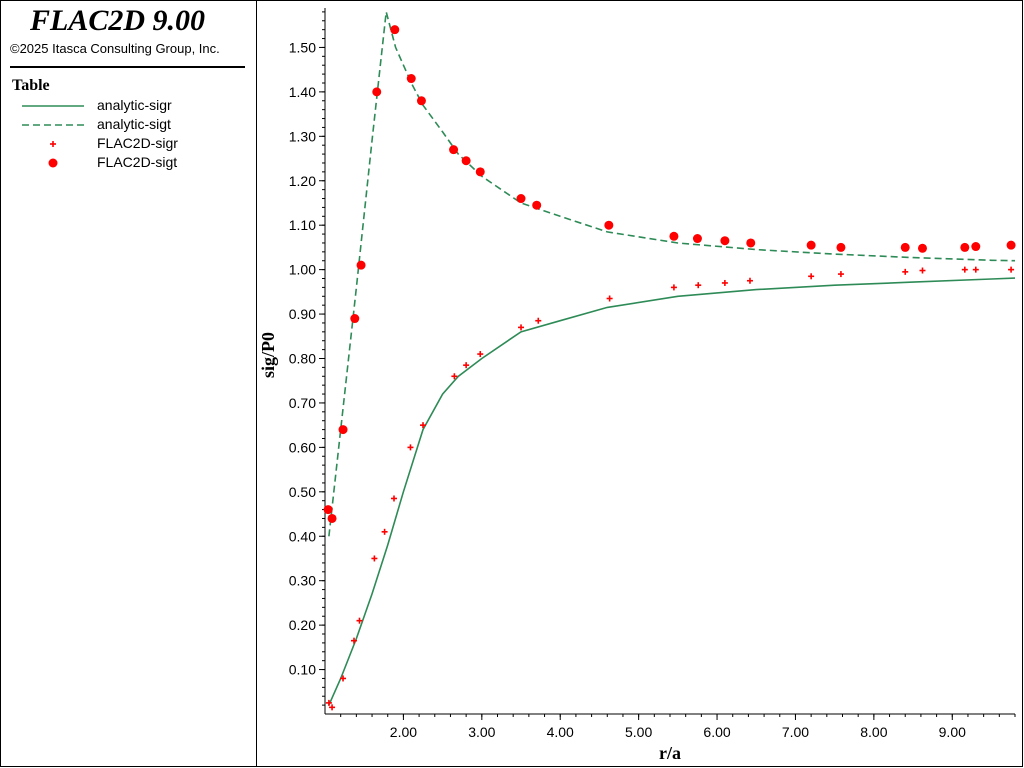 The width and height of the screenshot is (1024, 768). Describe the element at coordinates (137, 162) in the screenshot. I see `legend-label-flac2d-sigt: FLAC2D-sigt` at that location.